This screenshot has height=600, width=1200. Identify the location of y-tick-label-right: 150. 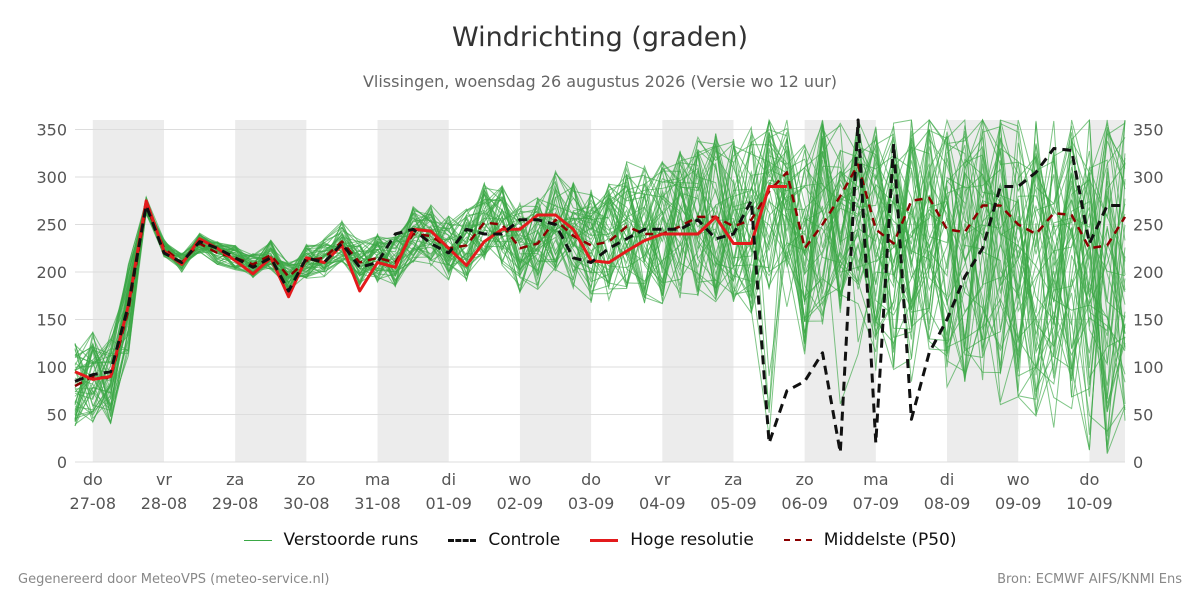
(1148, 320).